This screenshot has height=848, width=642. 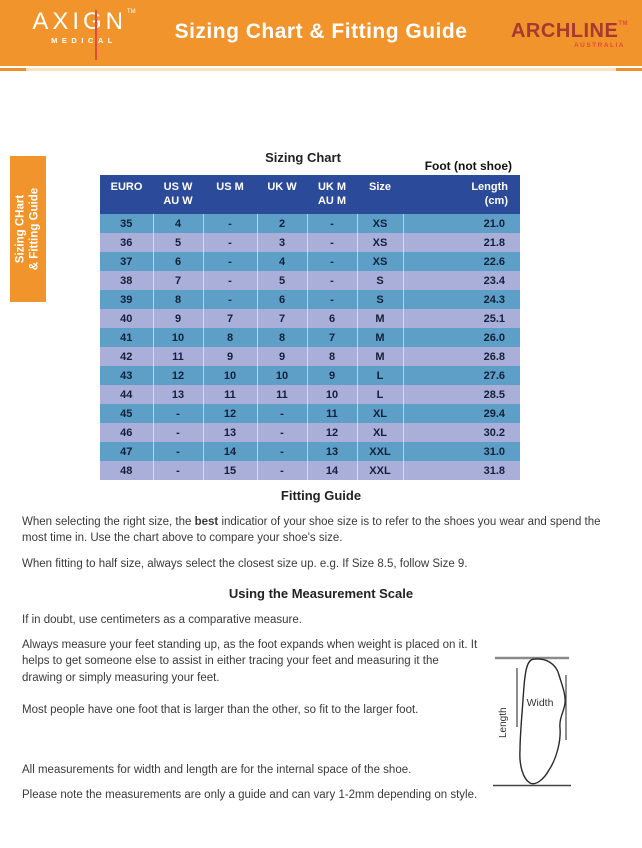 What do you see at coordinates (461, 451) in the screenshot?
I see `table-cell: 31.0` at bounding box center [461, 451].